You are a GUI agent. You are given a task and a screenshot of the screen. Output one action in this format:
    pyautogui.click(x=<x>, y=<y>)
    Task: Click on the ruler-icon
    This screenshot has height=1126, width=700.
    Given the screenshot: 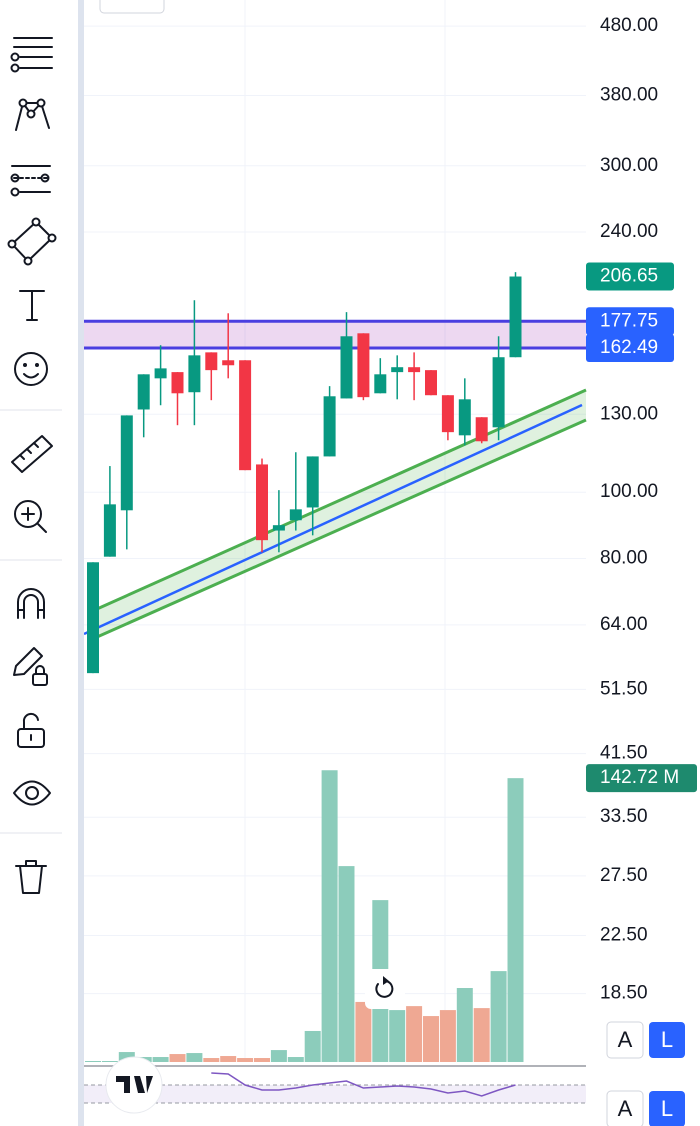 What is the action you would take?
    pyautogui.click(x=32, y=454)
    